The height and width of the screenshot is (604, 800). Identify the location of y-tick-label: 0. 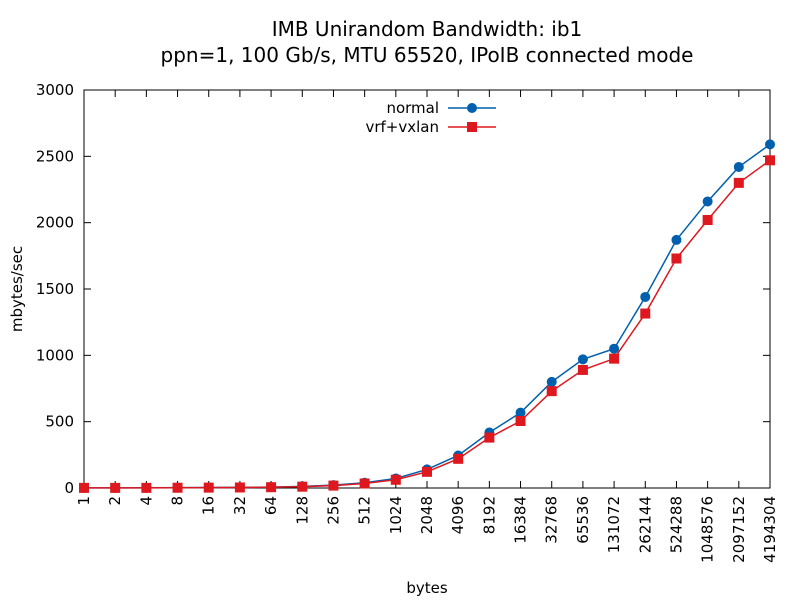
(69, 488).